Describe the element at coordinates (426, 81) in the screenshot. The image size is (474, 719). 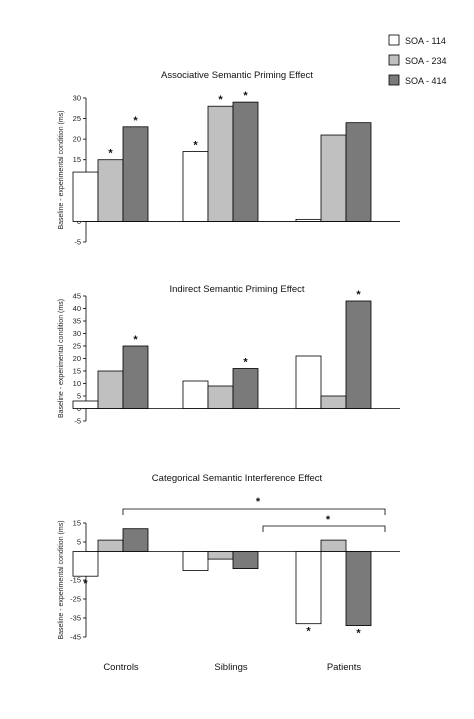
I see `legend-label: SOA - 414` at that location.